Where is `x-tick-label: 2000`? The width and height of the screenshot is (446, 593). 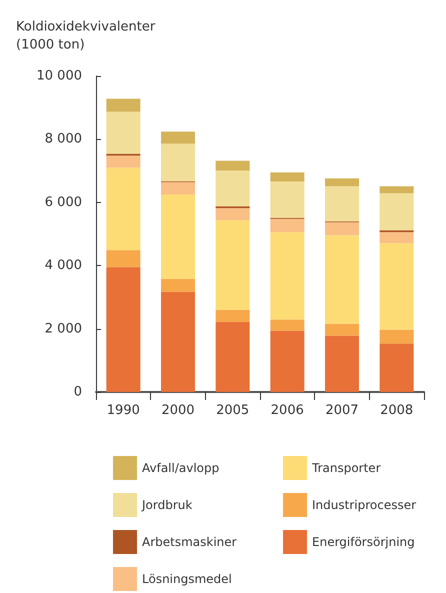
x-tick-label: 2000 is located at coordinates (178, 410).